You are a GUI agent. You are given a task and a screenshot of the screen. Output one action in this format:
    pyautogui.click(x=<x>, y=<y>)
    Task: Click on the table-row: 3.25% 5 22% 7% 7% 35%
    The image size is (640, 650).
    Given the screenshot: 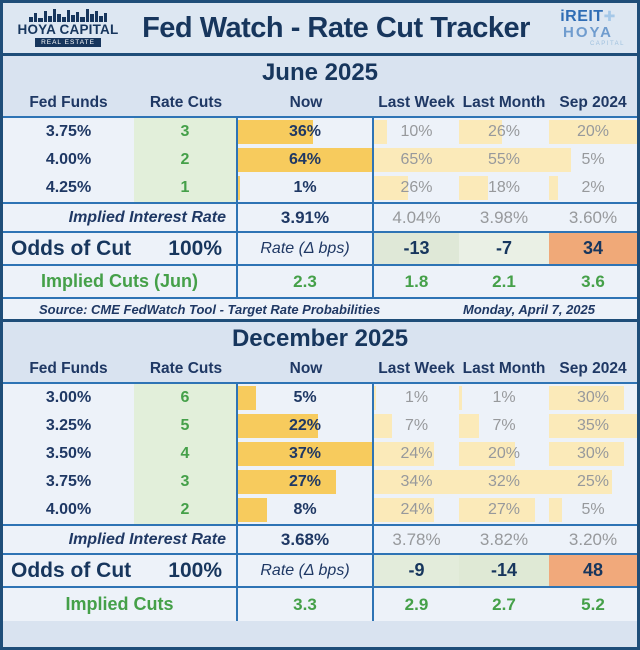 What is the action you would take?
    pyautogui.click(x=320, y=426)
    